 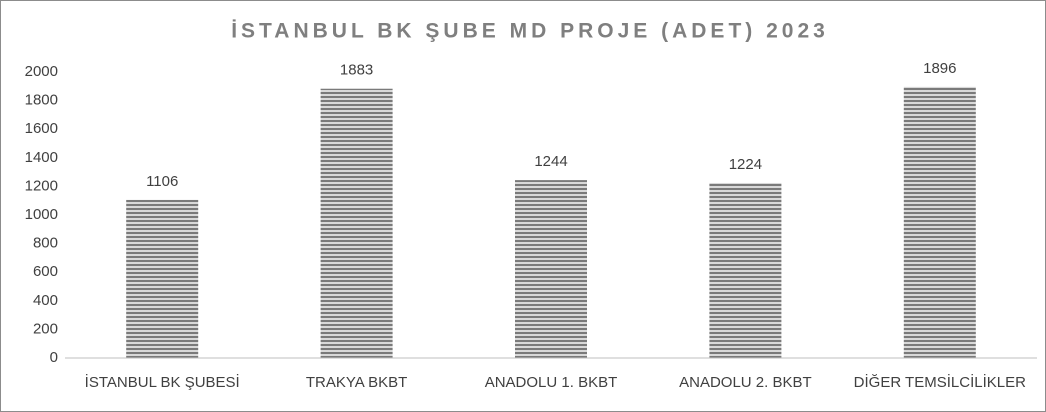 I want to click on data-label: 1896, so click(x=939, y=68).